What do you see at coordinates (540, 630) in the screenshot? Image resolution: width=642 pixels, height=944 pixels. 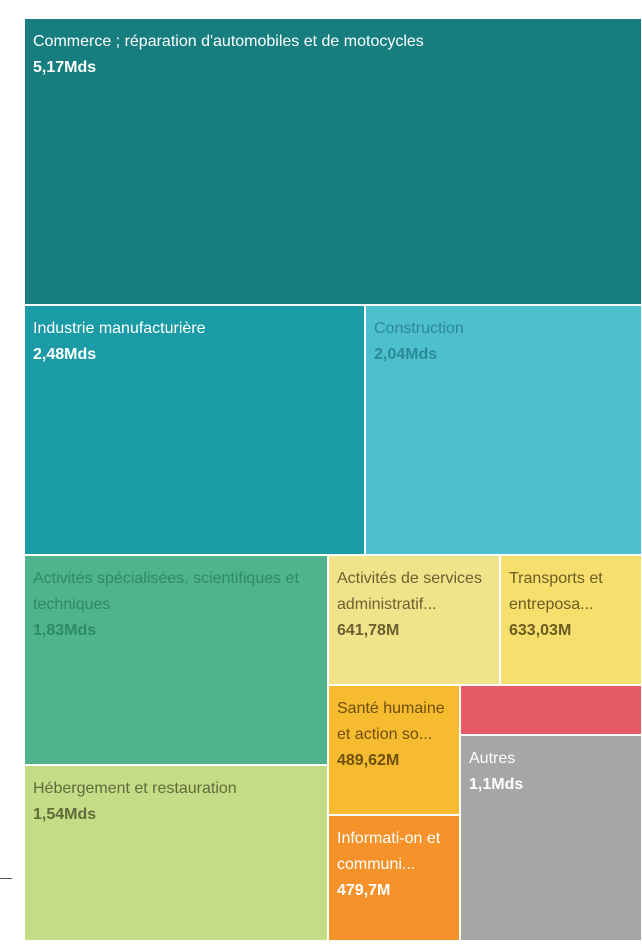 I see `cell-value: 633,03M` at bounding box center [540, 630].